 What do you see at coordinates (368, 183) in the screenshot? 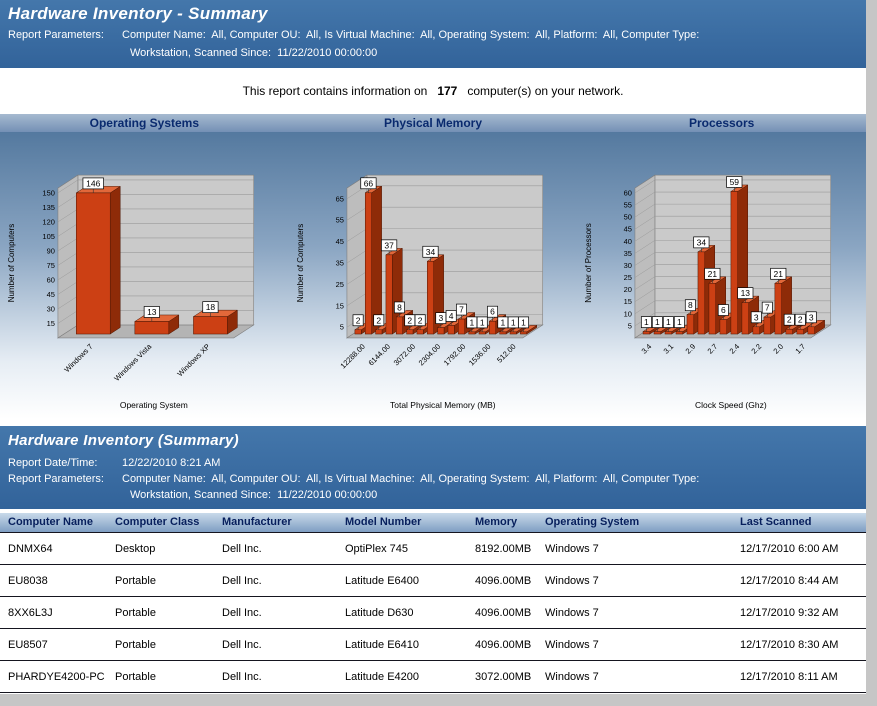
I see `svg-text: 66` at bounding box center [368, 183].